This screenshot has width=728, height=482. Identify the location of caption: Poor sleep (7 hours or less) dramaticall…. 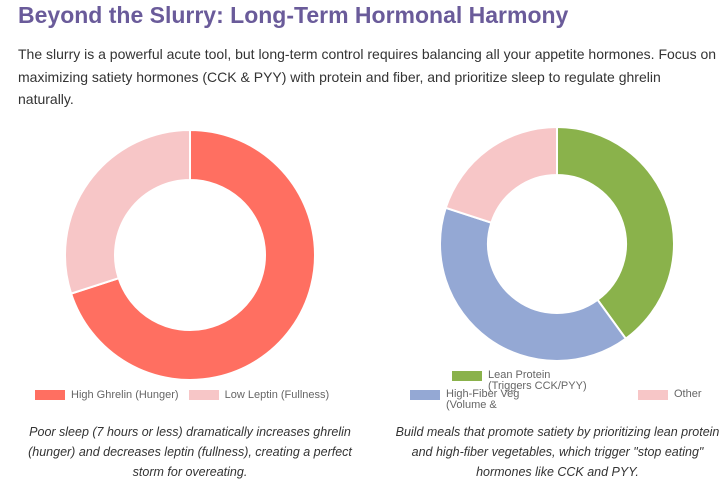
(190, 452).